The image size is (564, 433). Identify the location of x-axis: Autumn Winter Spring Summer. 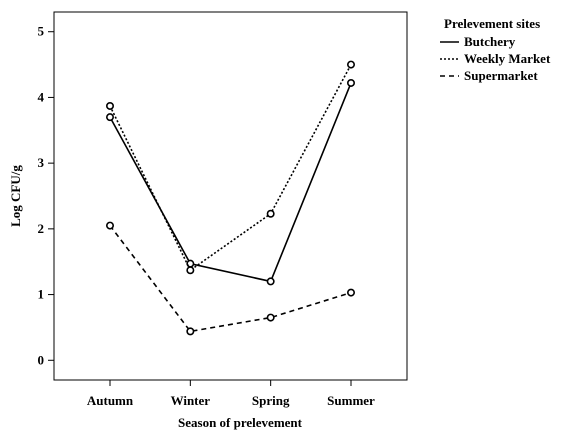
(231, 394).